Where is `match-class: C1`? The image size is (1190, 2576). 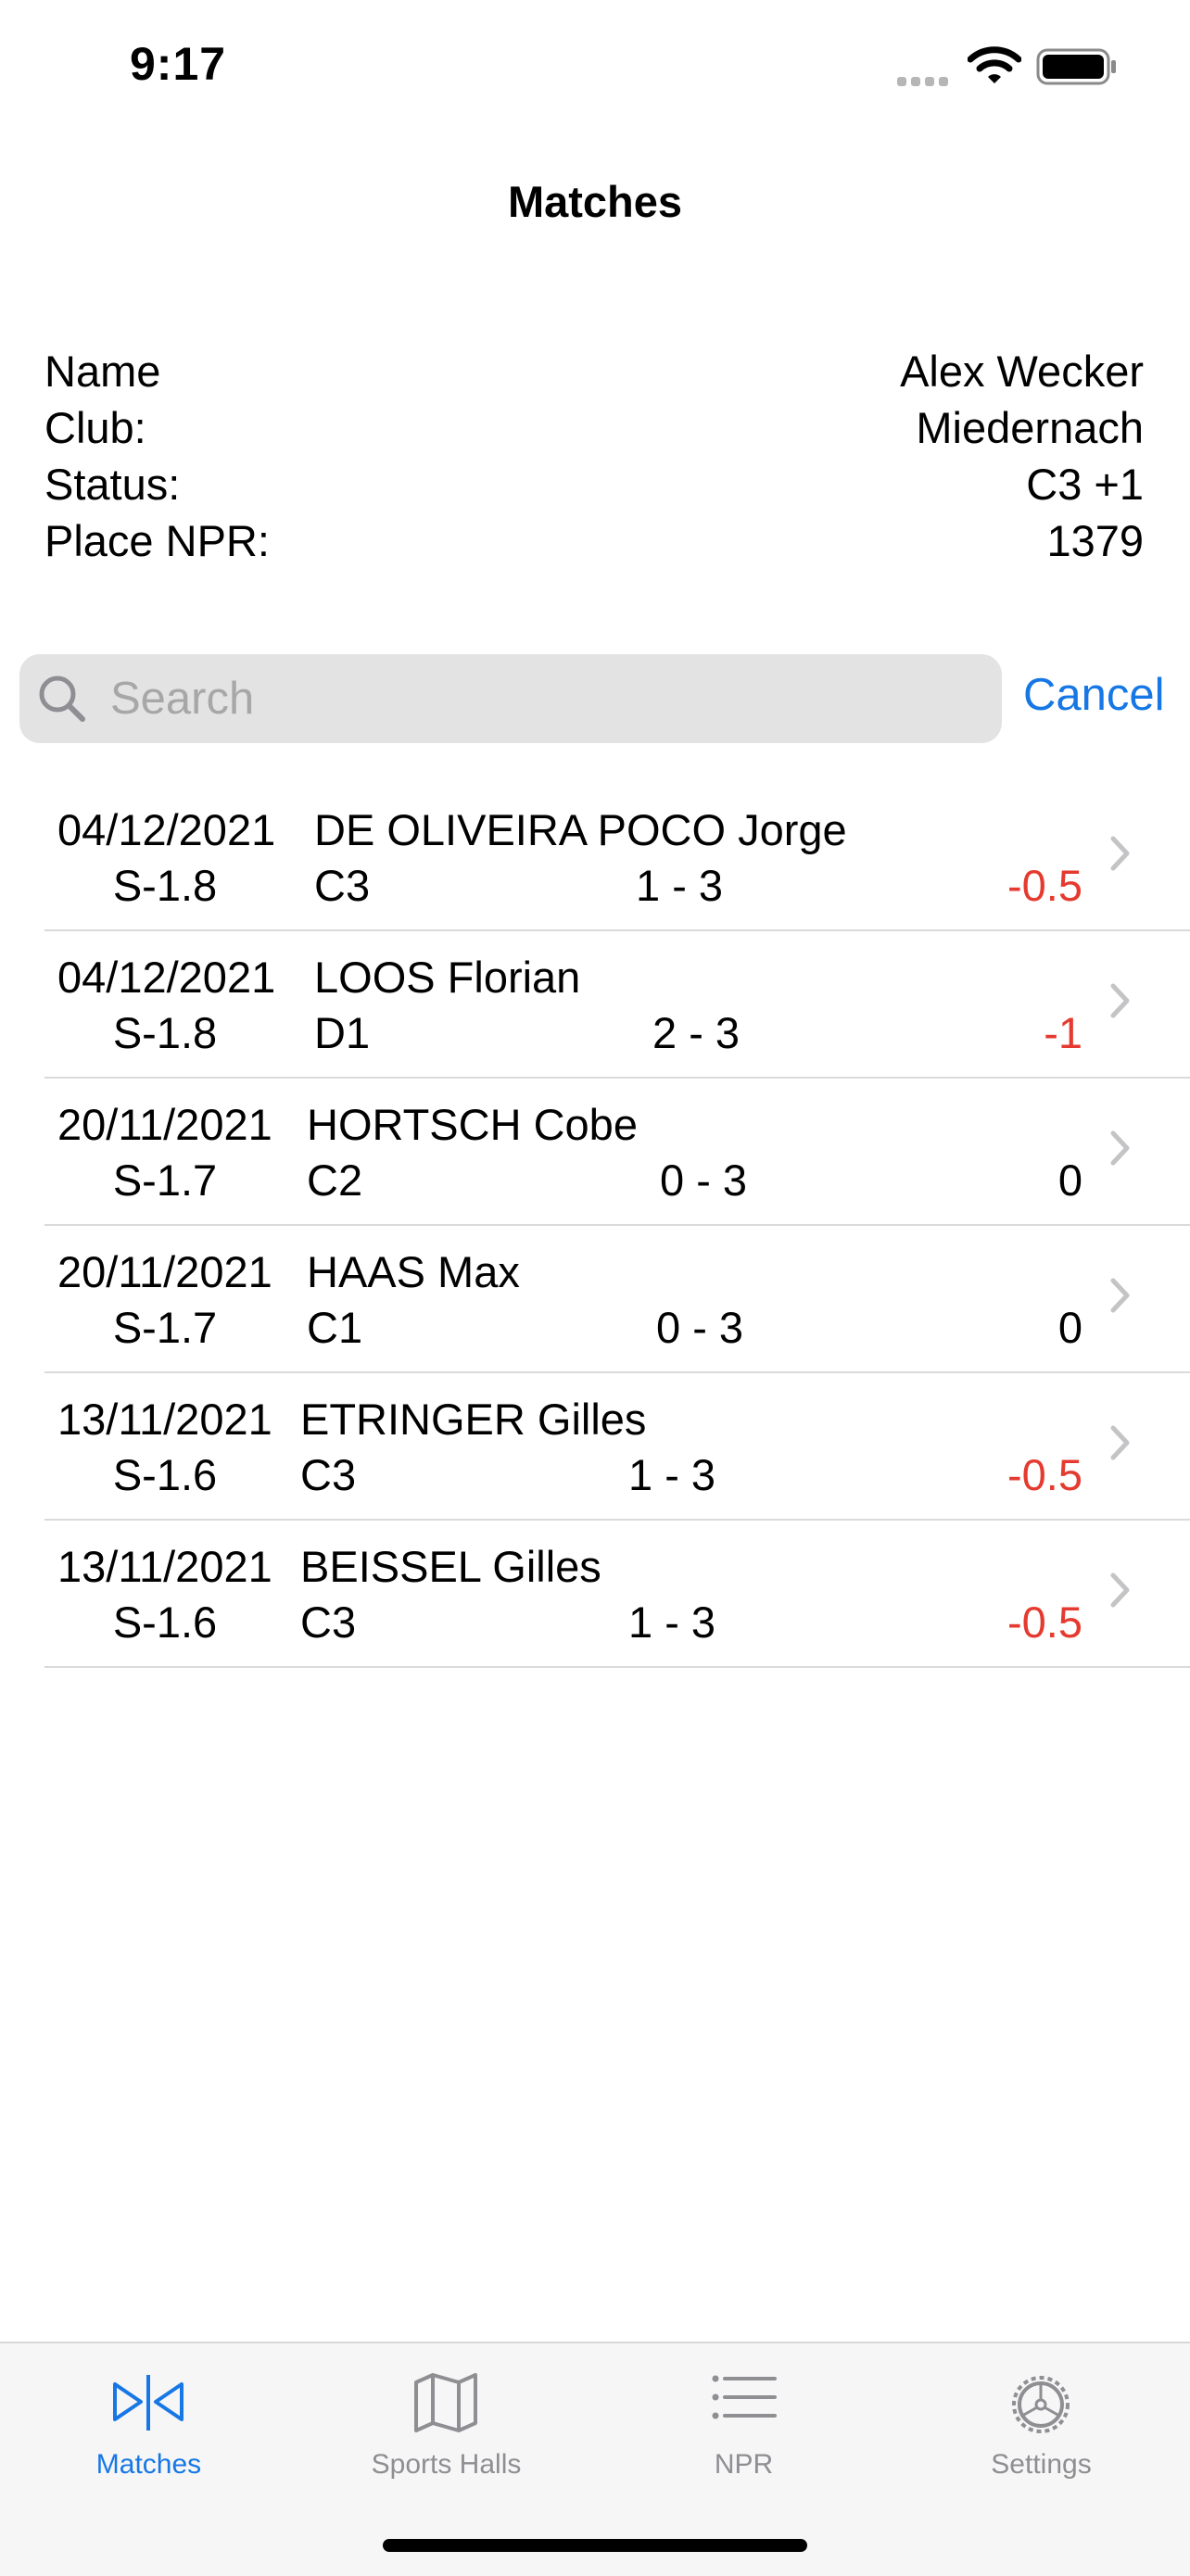
match-class: C1 is located at coordinates (335, 1327).